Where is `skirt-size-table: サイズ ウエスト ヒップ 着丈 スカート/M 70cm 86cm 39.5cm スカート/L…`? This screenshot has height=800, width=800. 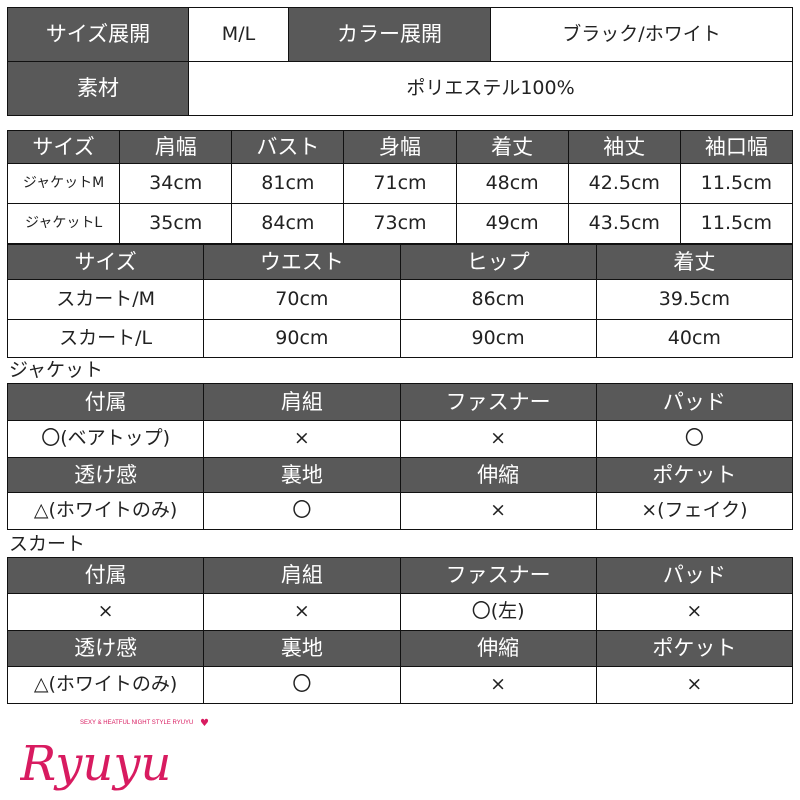
skirt-size-table: サイズ ウエスト ヒップ 着丈 スカート/M 70cm 86cm 39.5cm スカート/L… is located at coordinates (400, 301).